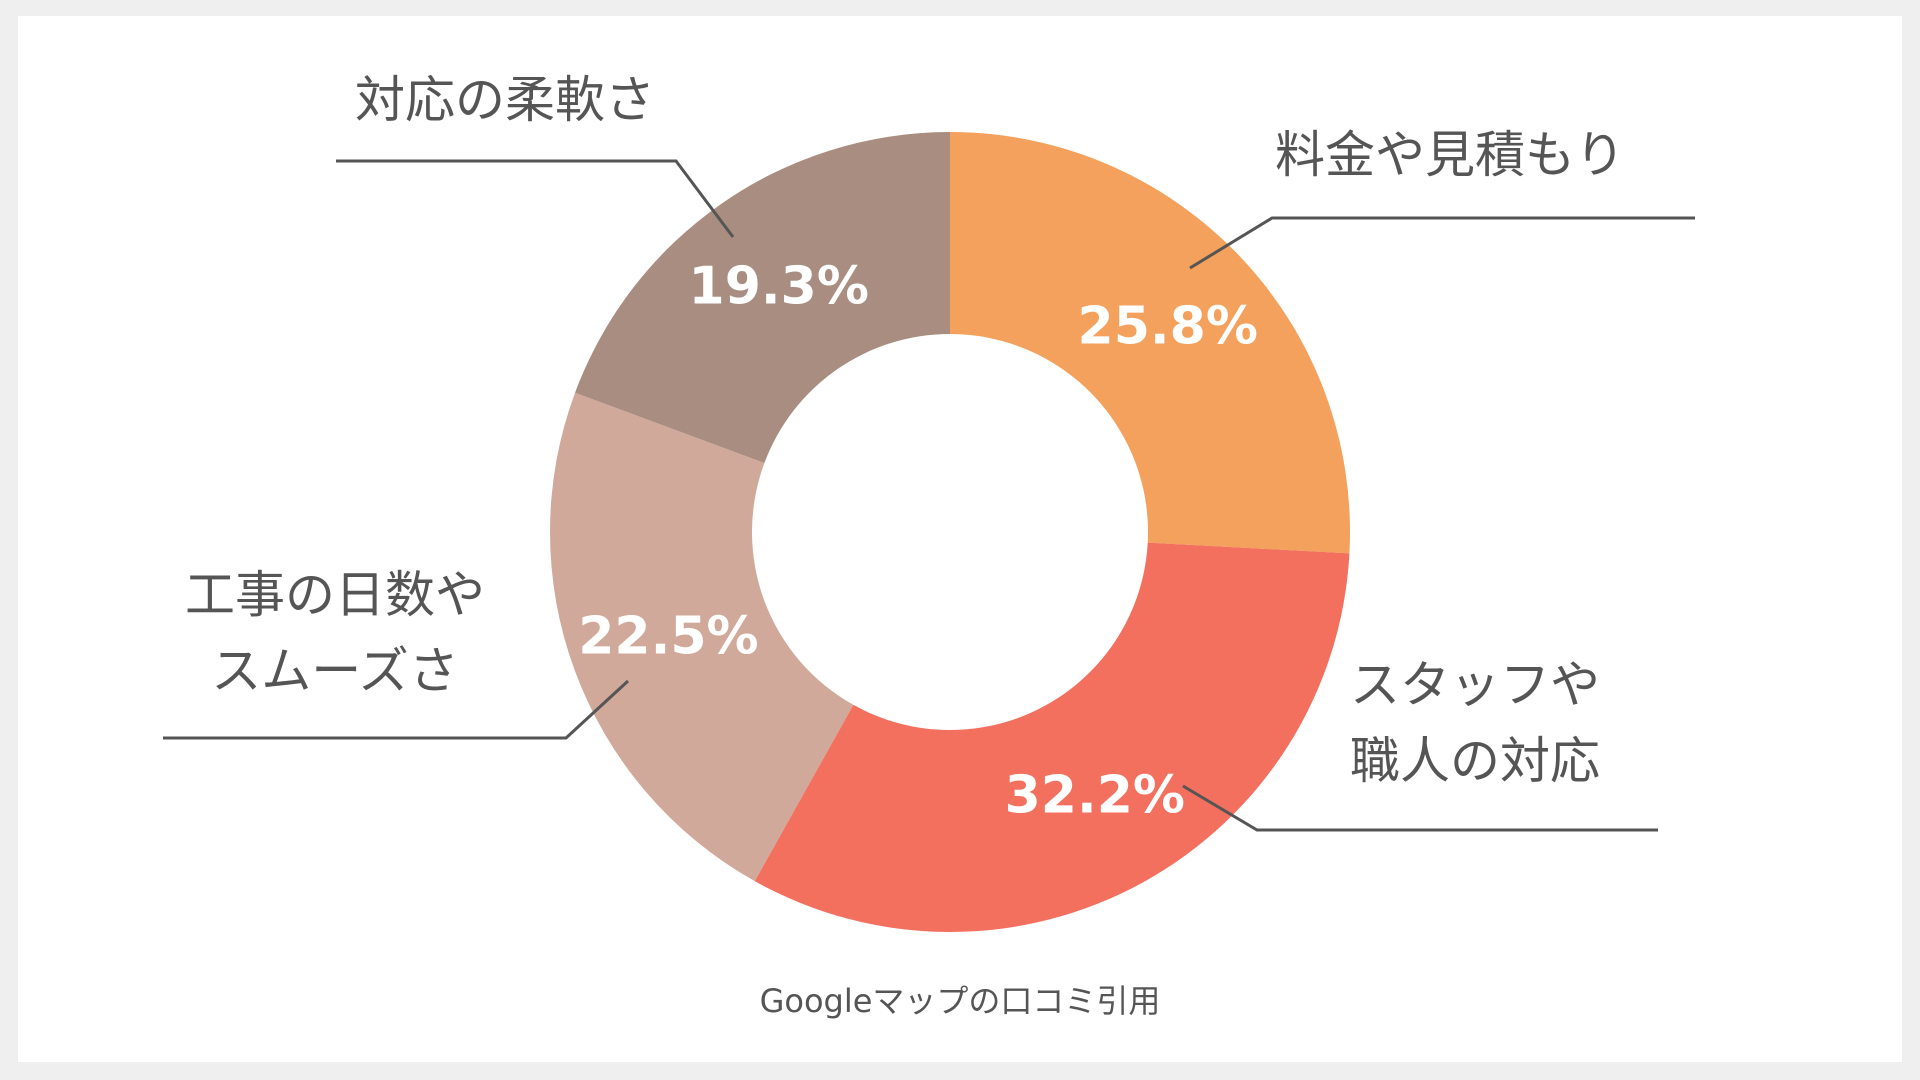 The width and height of the screenshot is (1920, 1080). I want to click on category-label: 工事の日数やスムーズさ, so click(335, 633).